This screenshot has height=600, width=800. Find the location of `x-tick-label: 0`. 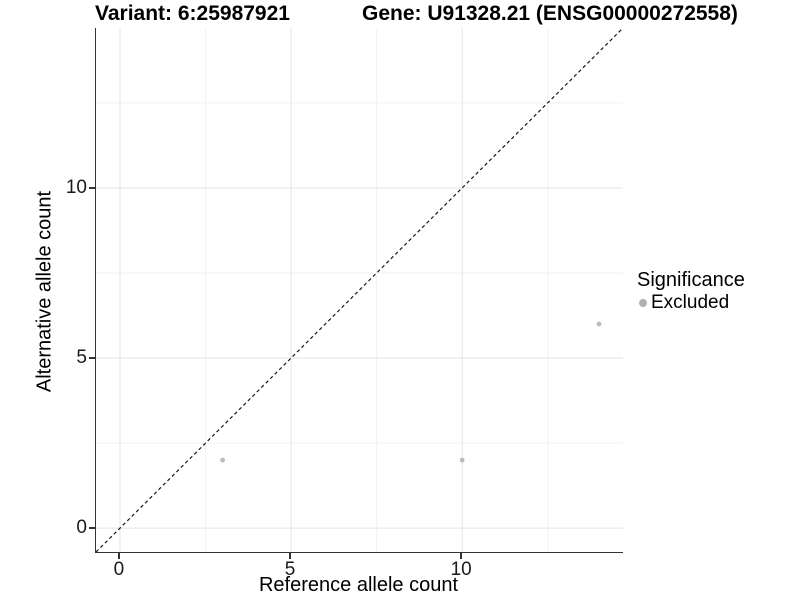

x-tick-label: 0 is located at coordinates (119, 569).